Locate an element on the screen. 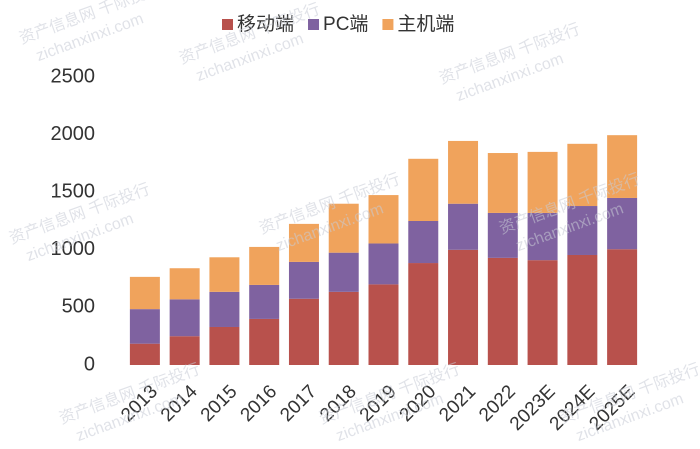 The height and width of the screenshot is (449, 700). x-tick-label: 2017 is located at coordinates (298, 403).